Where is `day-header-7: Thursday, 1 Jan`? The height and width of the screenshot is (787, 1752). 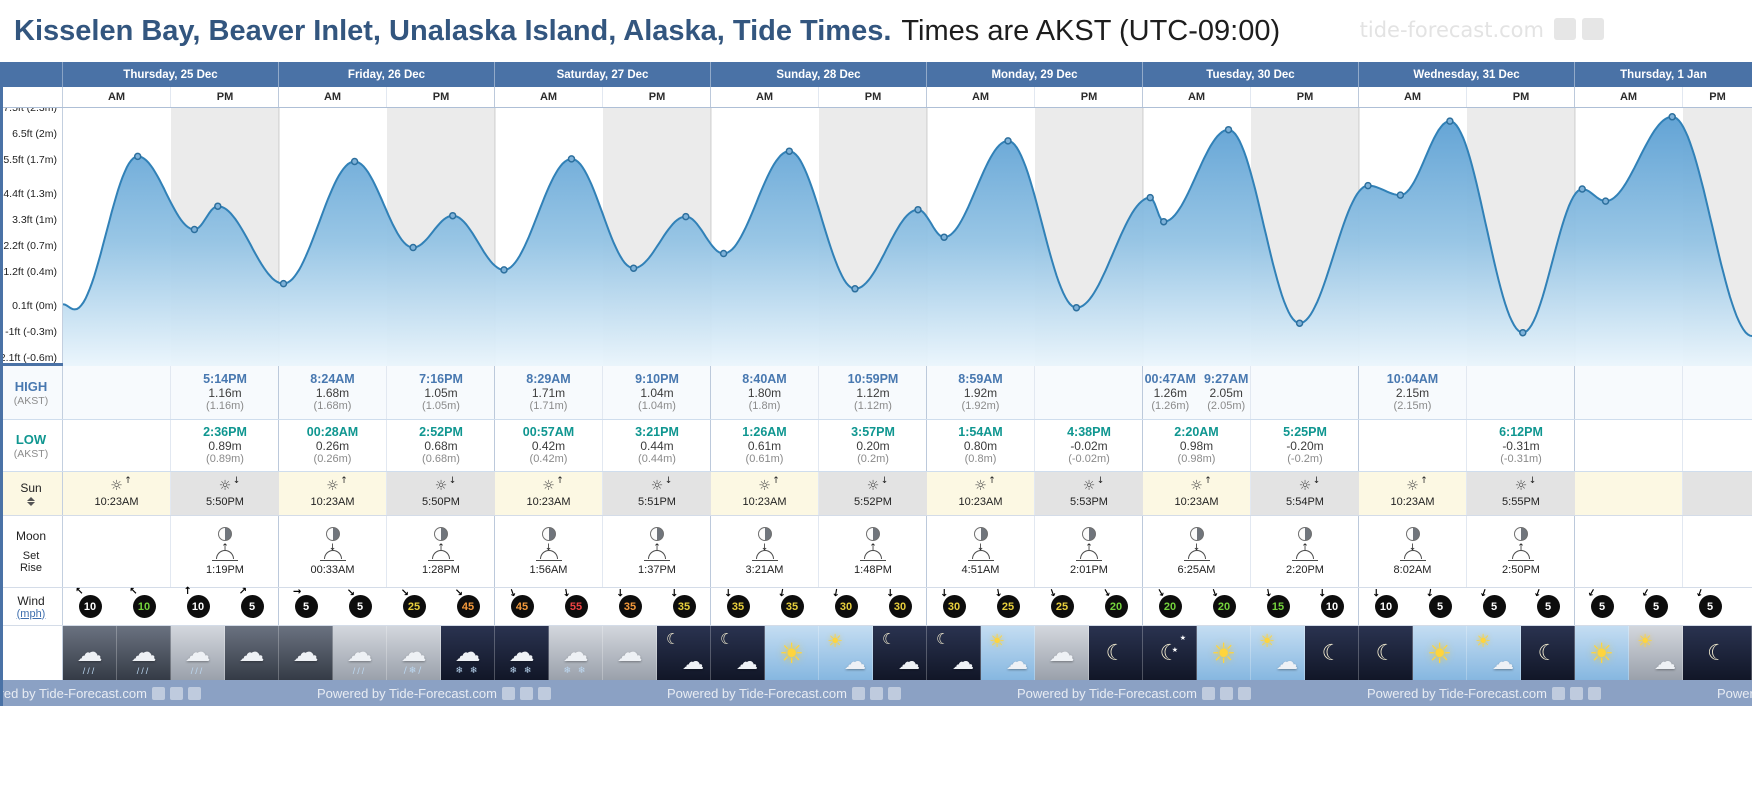
day-header-7: Thursday, 1 Jan is located at coordinates (1663, 74).